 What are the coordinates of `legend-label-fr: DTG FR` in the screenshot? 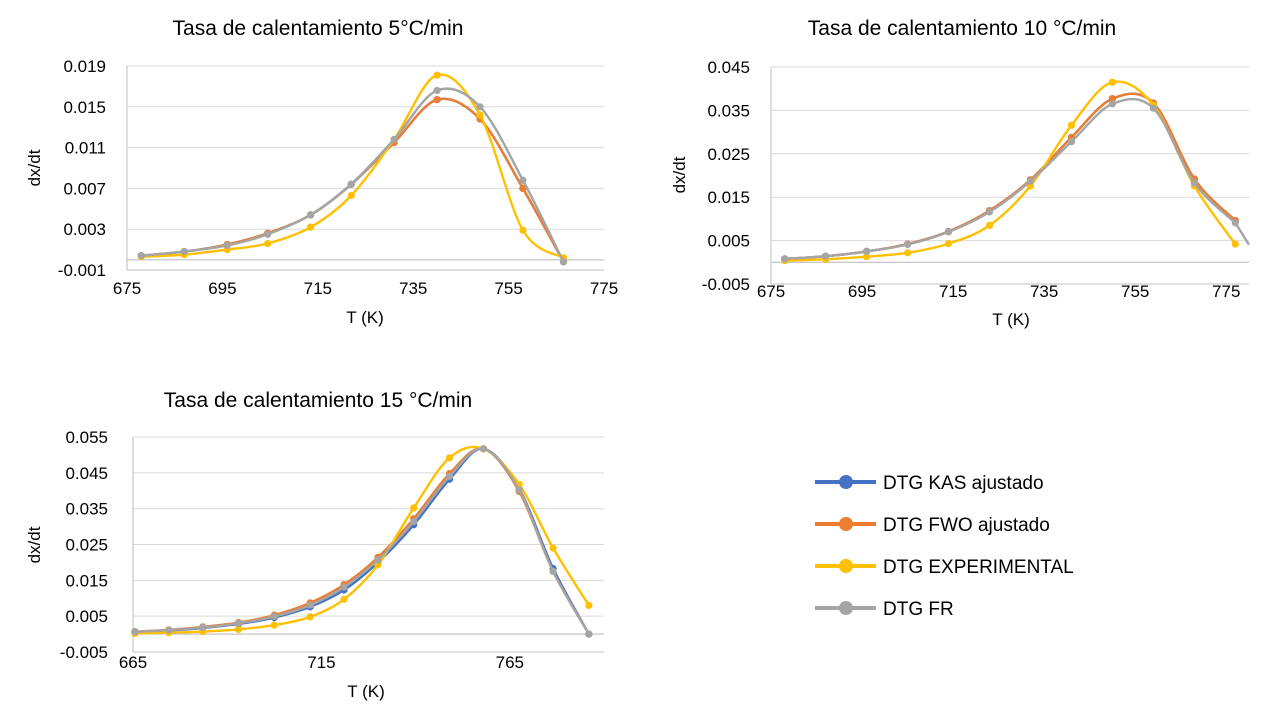 It's located at (918, 609).